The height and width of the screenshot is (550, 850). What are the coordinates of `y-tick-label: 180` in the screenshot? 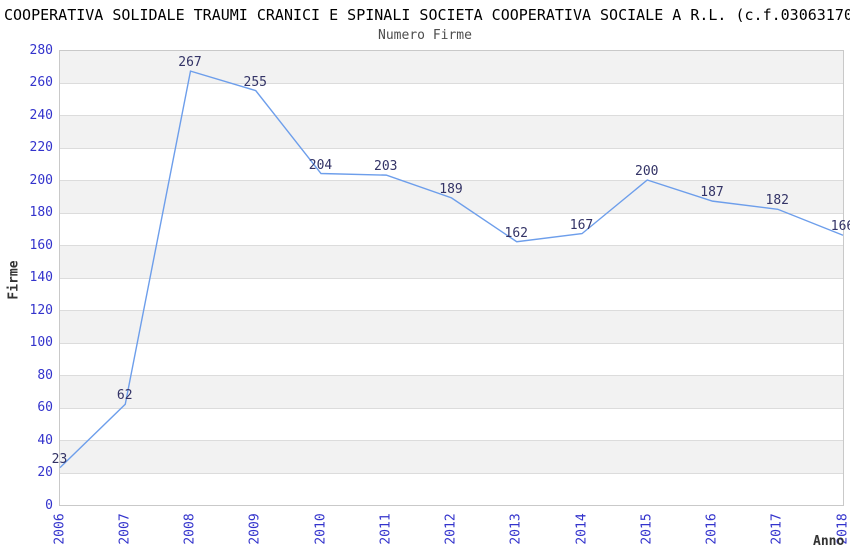 It's located at (41, 212).